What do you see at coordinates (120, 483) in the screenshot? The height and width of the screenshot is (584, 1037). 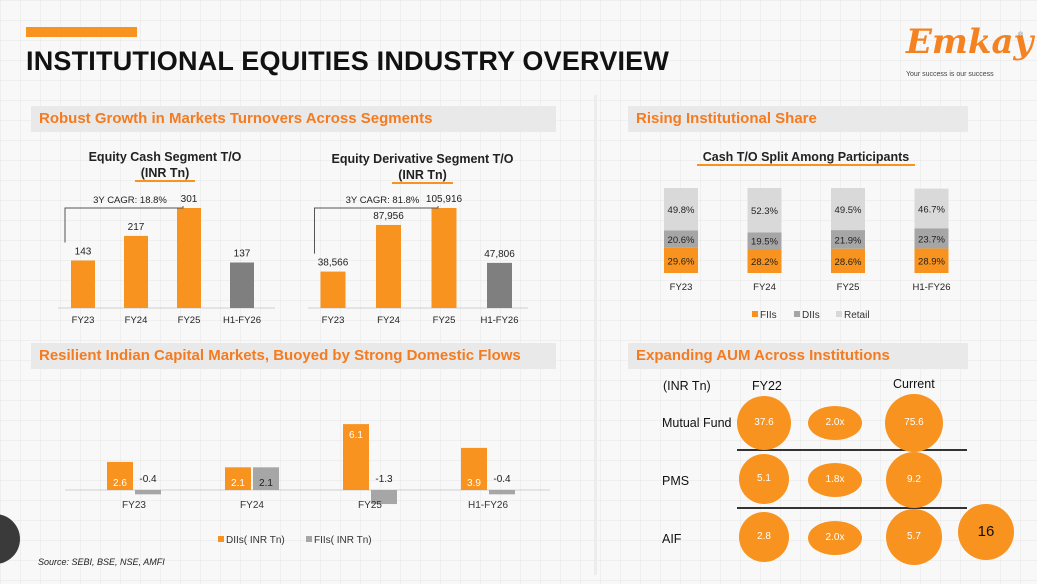 I see `data-label: 2.6` at bounding box center [120, 483].